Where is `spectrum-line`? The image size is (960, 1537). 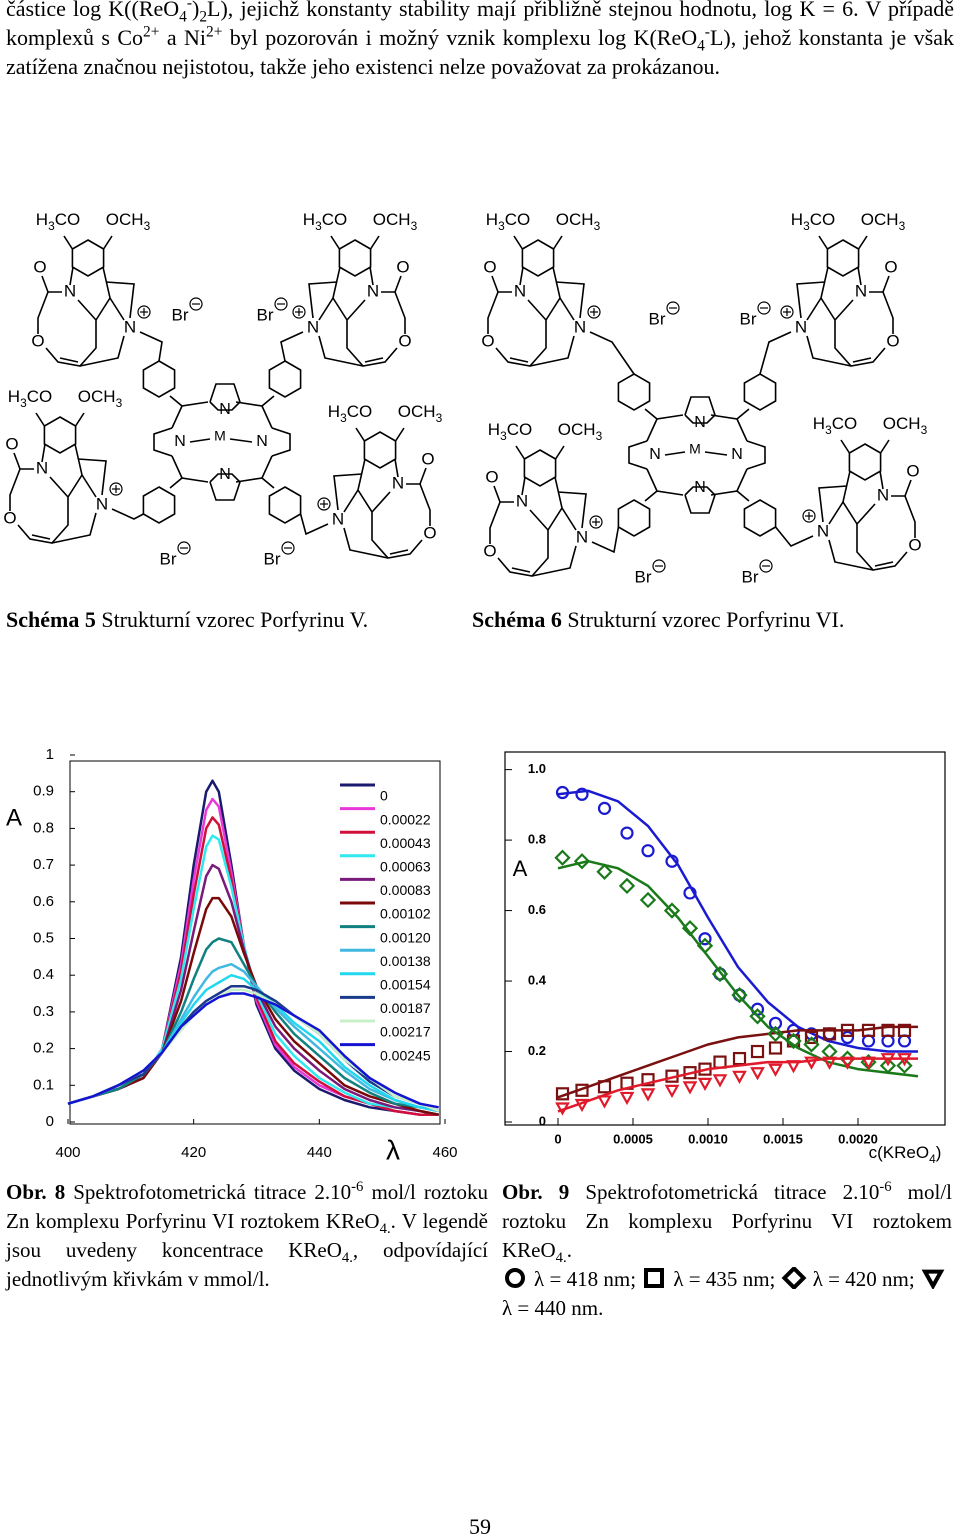
spectrum-line is located at coordinates (253, 1006).